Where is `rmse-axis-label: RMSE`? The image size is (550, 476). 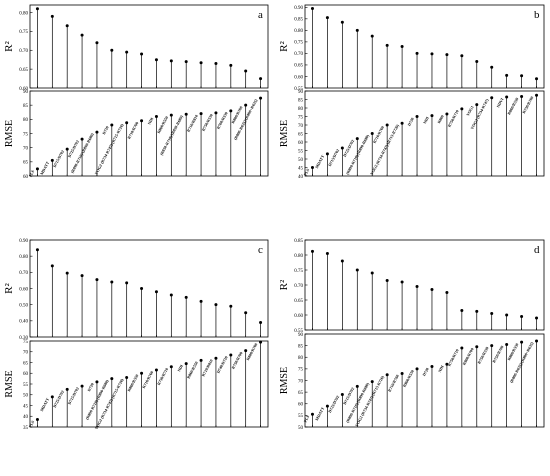
rmse-axis-label: RMSE is located at coordinates (9, 383).